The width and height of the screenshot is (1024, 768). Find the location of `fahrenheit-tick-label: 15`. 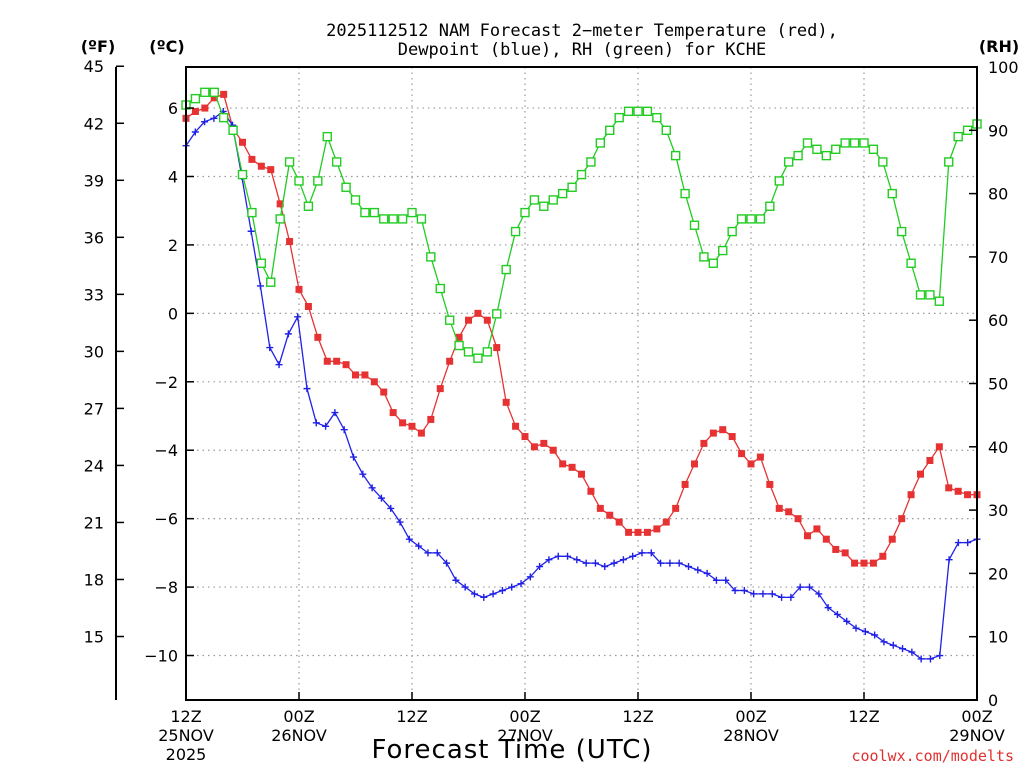

fahrenheit-tick-label: 15 is located at coordinates (94, 637).